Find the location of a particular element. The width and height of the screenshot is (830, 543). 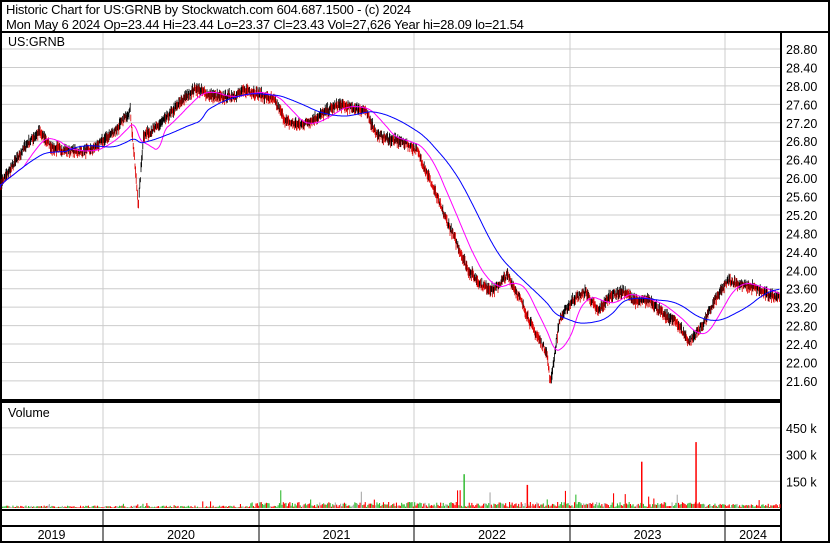

price-tick-label: 24.80 is located at coordinates (801, 234).